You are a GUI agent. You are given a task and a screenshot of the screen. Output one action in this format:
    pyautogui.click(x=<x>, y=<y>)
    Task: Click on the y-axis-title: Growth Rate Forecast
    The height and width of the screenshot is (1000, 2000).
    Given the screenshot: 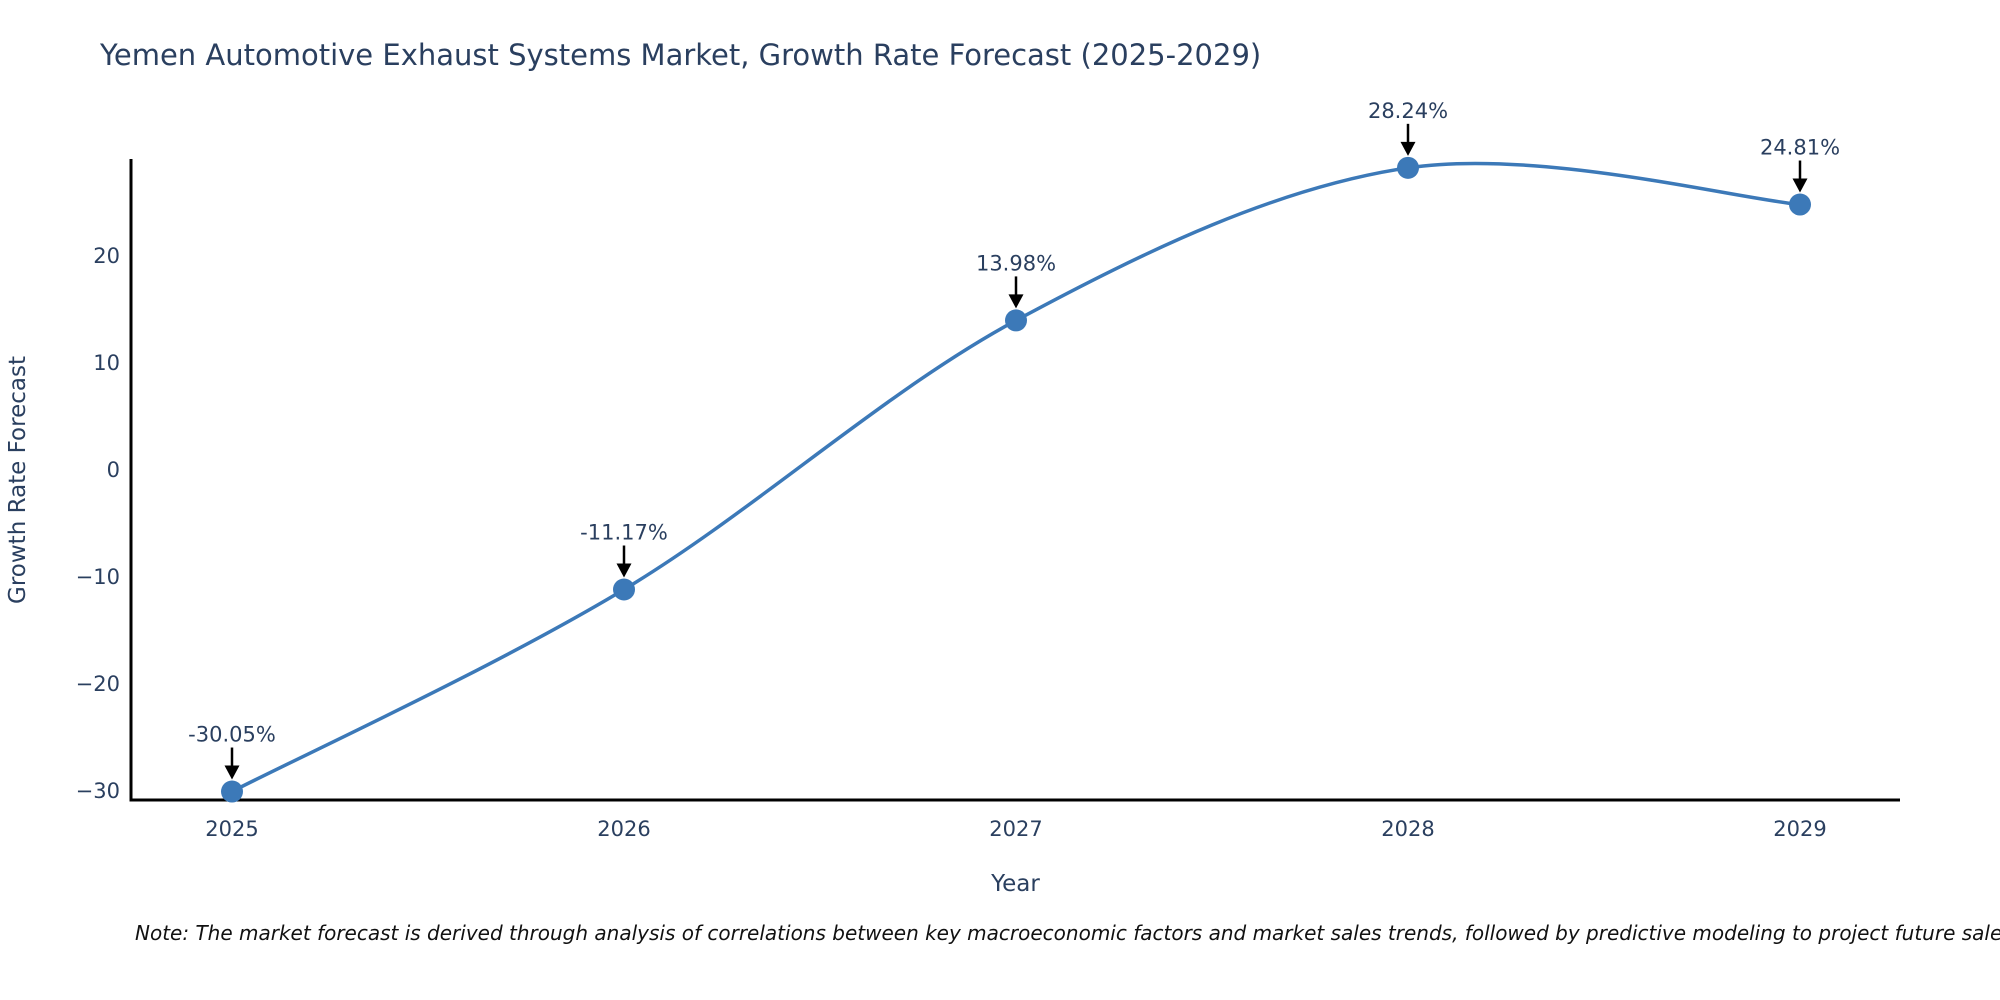 What is the action you would take?
    pyautogui.click(x=18, y=480)
    